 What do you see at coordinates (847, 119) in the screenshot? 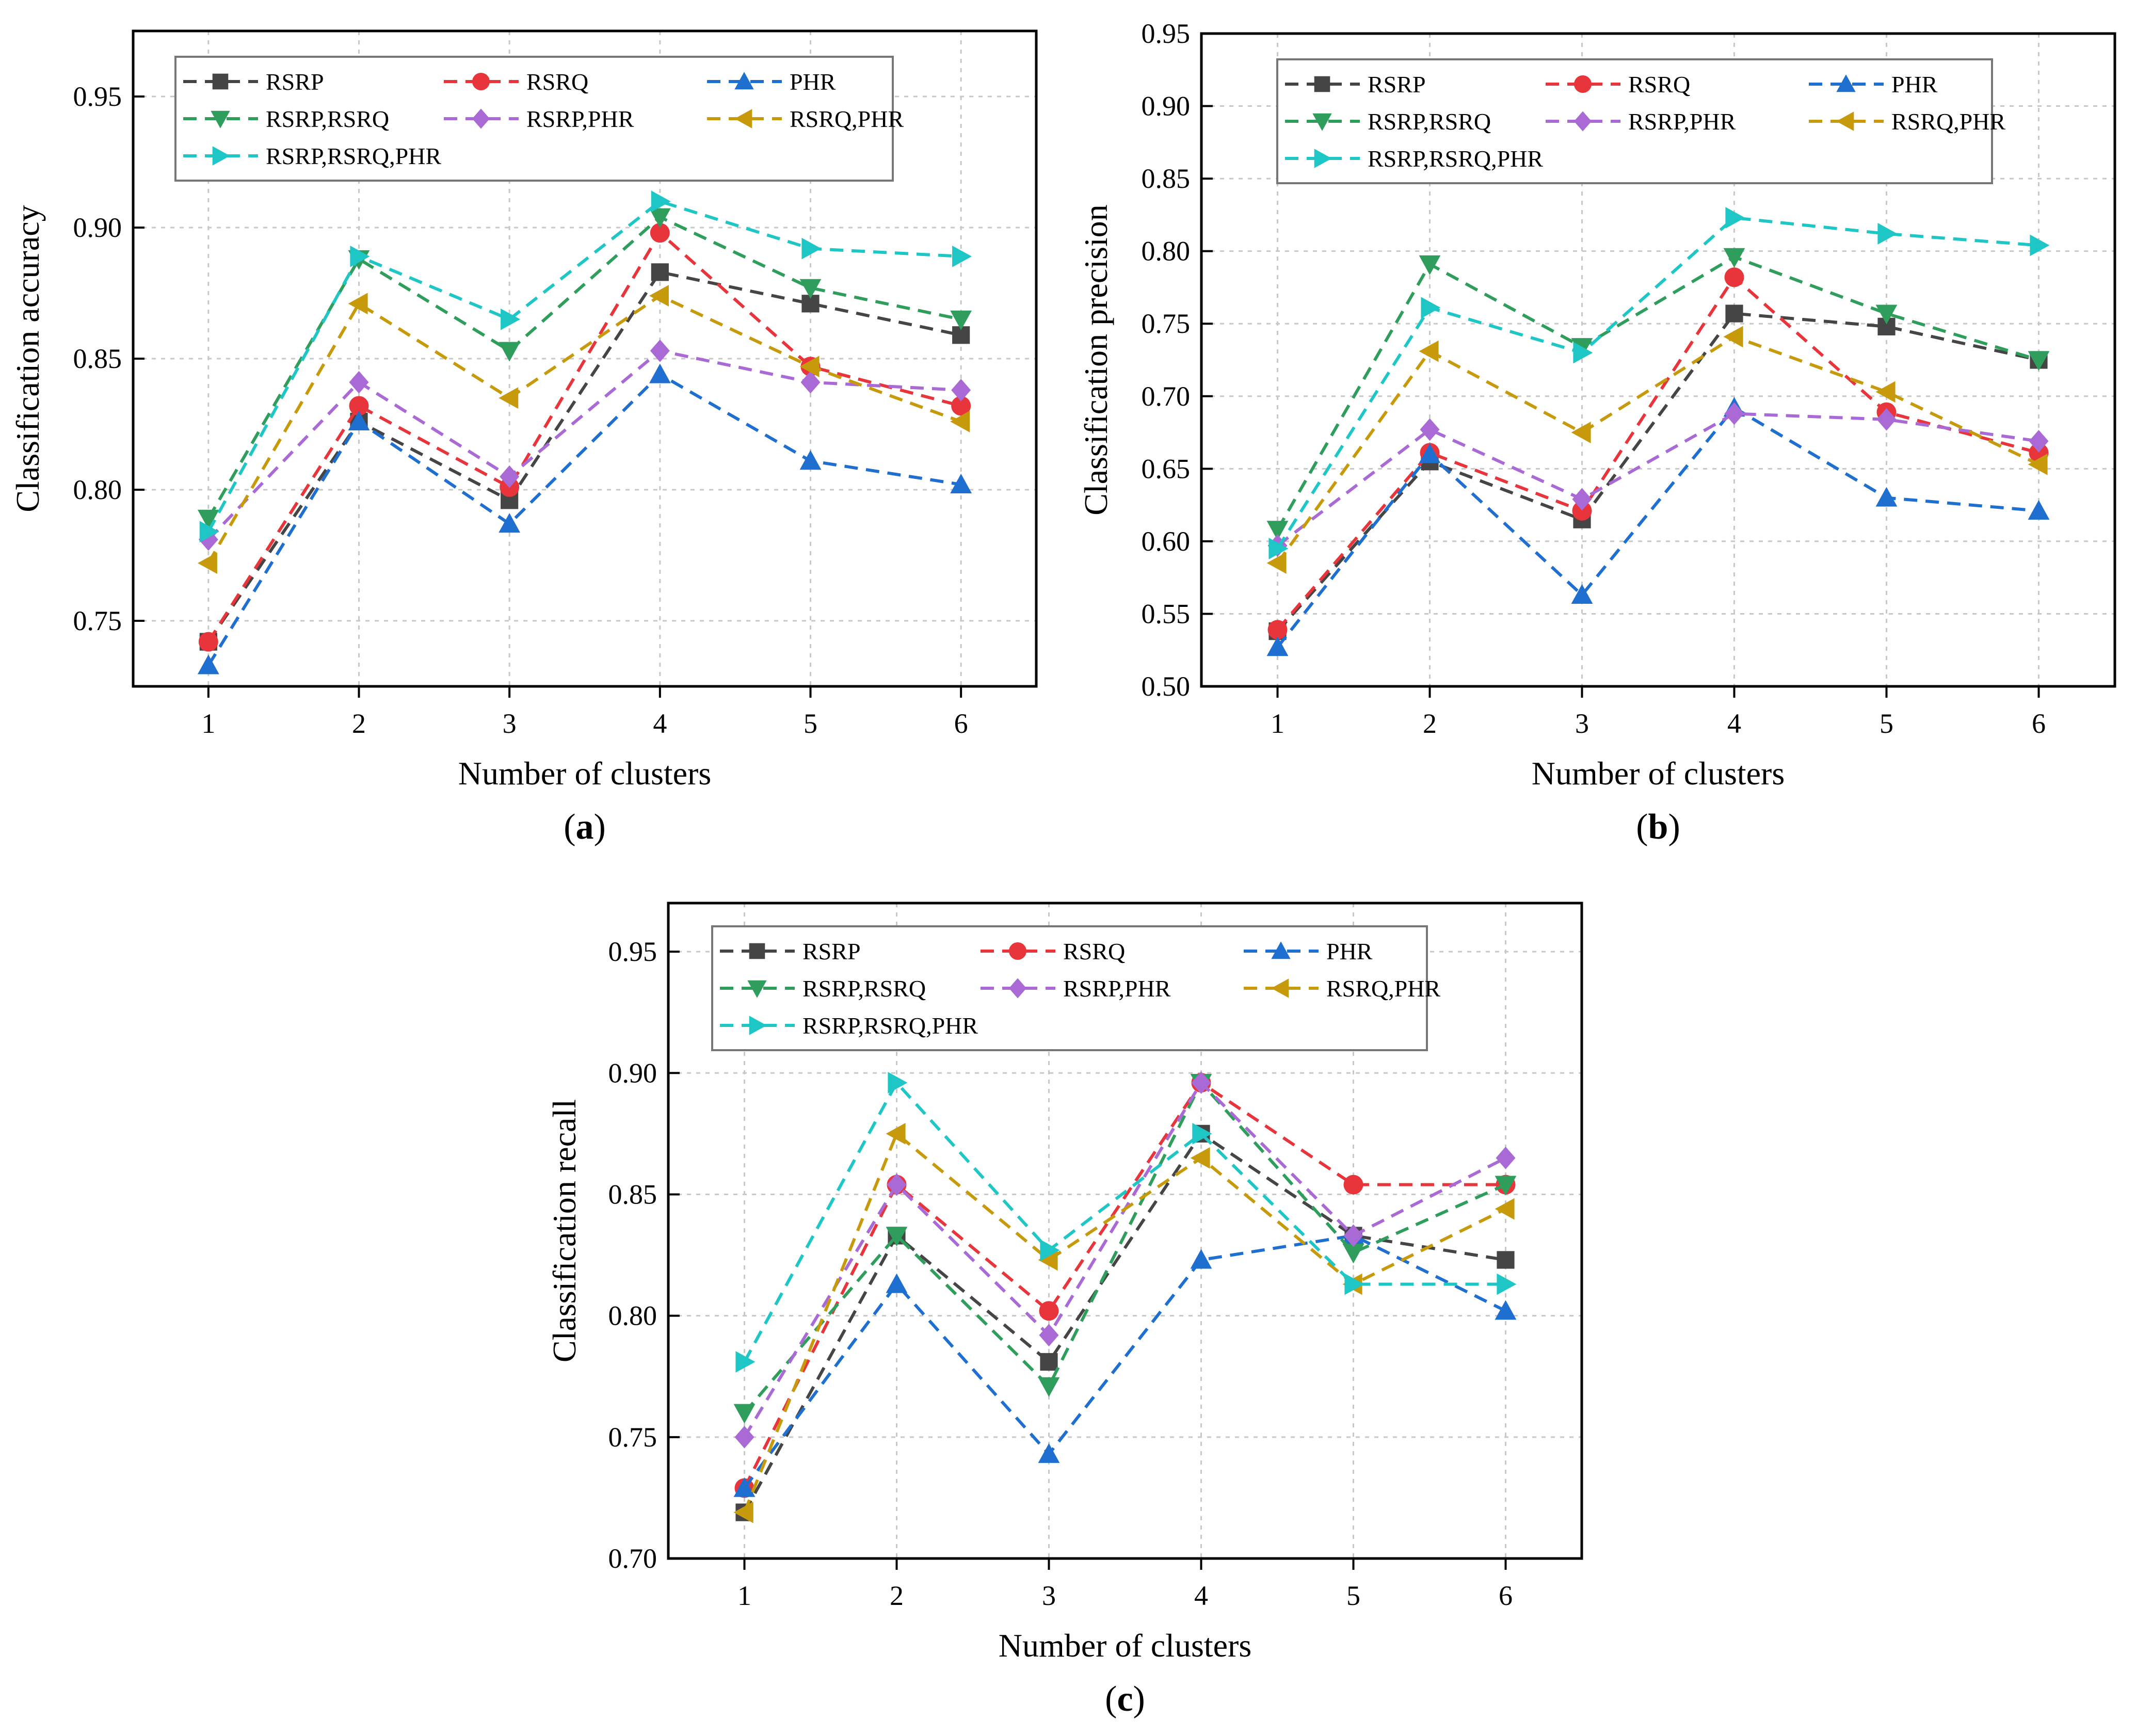
I see `legend-label: RSRQ,PHR` at bounding box center [847, 119].